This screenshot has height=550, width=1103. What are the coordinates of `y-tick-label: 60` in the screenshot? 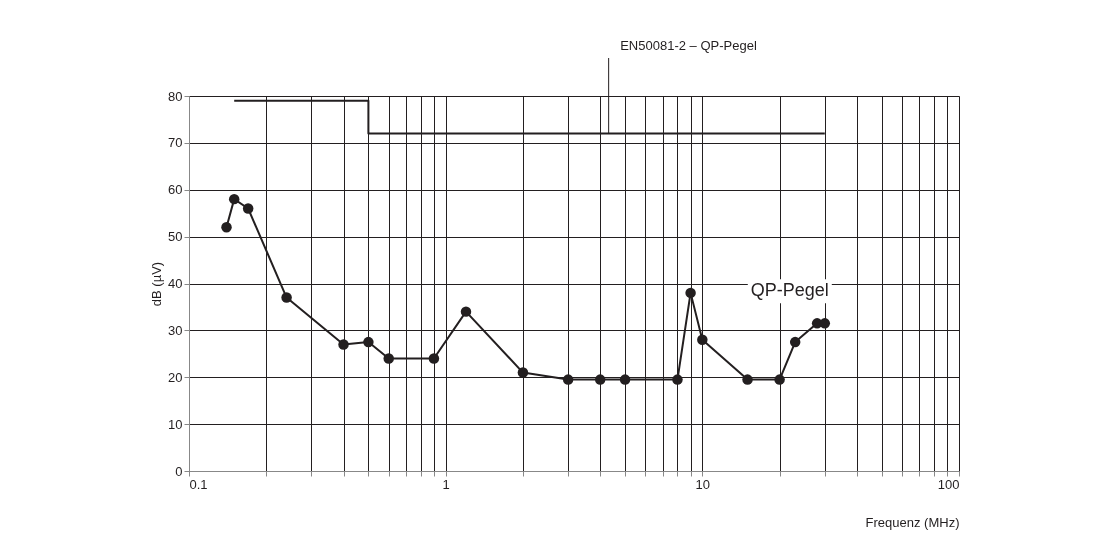 It's located at (175, 190).